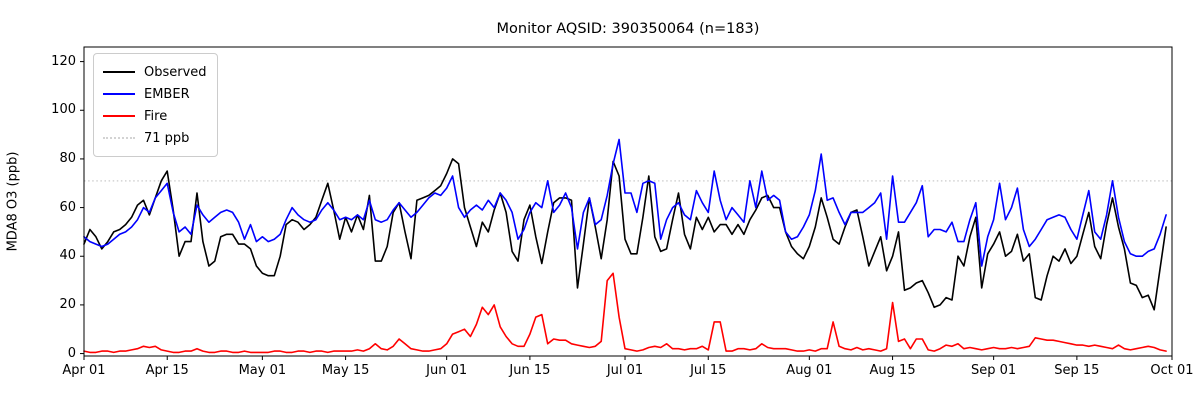 This screenshot has width=1200, height=400. I want to click on legend-item-71ppb: 71 ppb, so click(155, 138).